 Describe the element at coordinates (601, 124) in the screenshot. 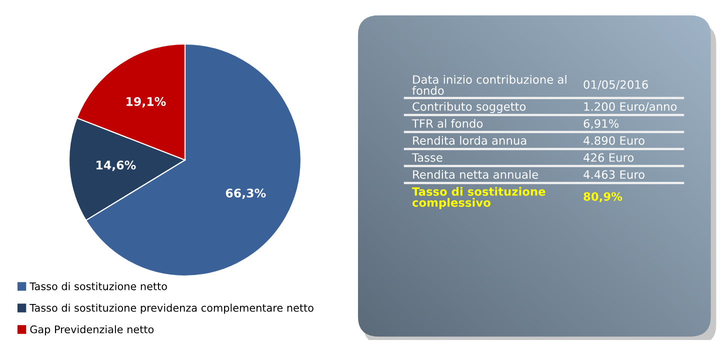

I see `text: 6,91%` at that location.